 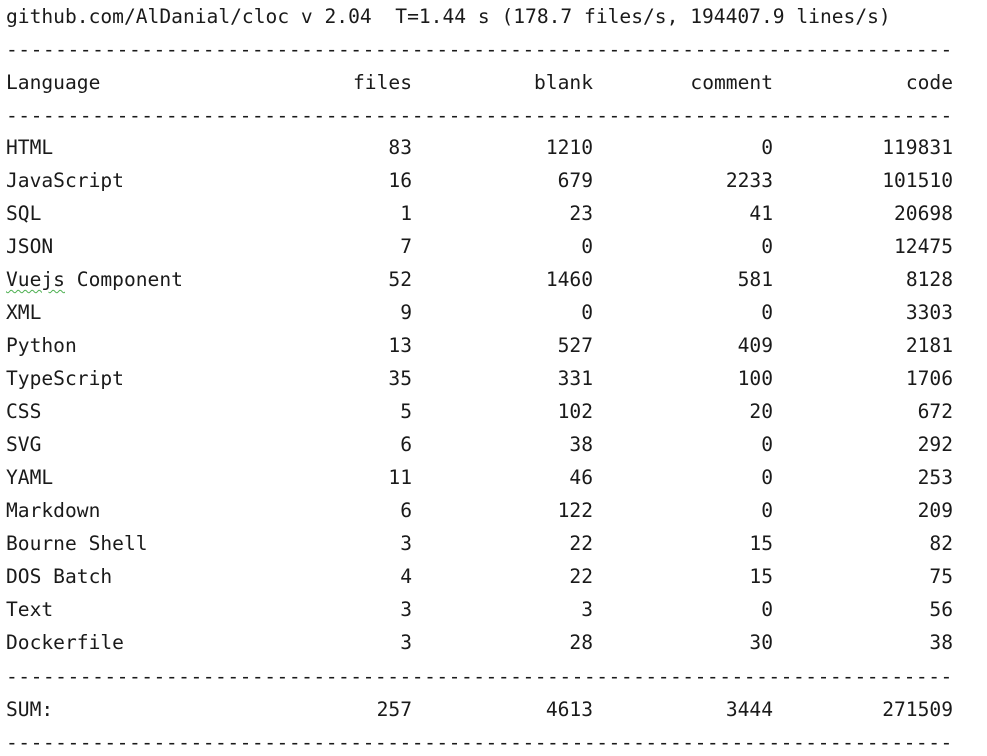 What do you see at coordinates (929, 312) in the screenshot?
I see `cell-code: 3303` at bounding box center [929, 312].